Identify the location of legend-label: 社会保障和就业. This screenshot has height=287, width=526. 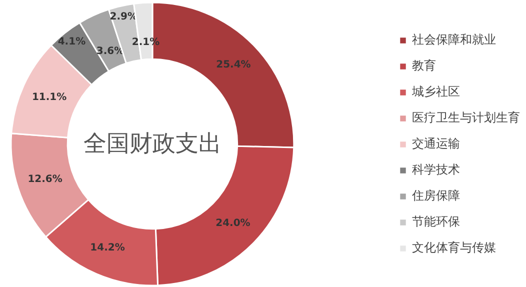
(454, 39).